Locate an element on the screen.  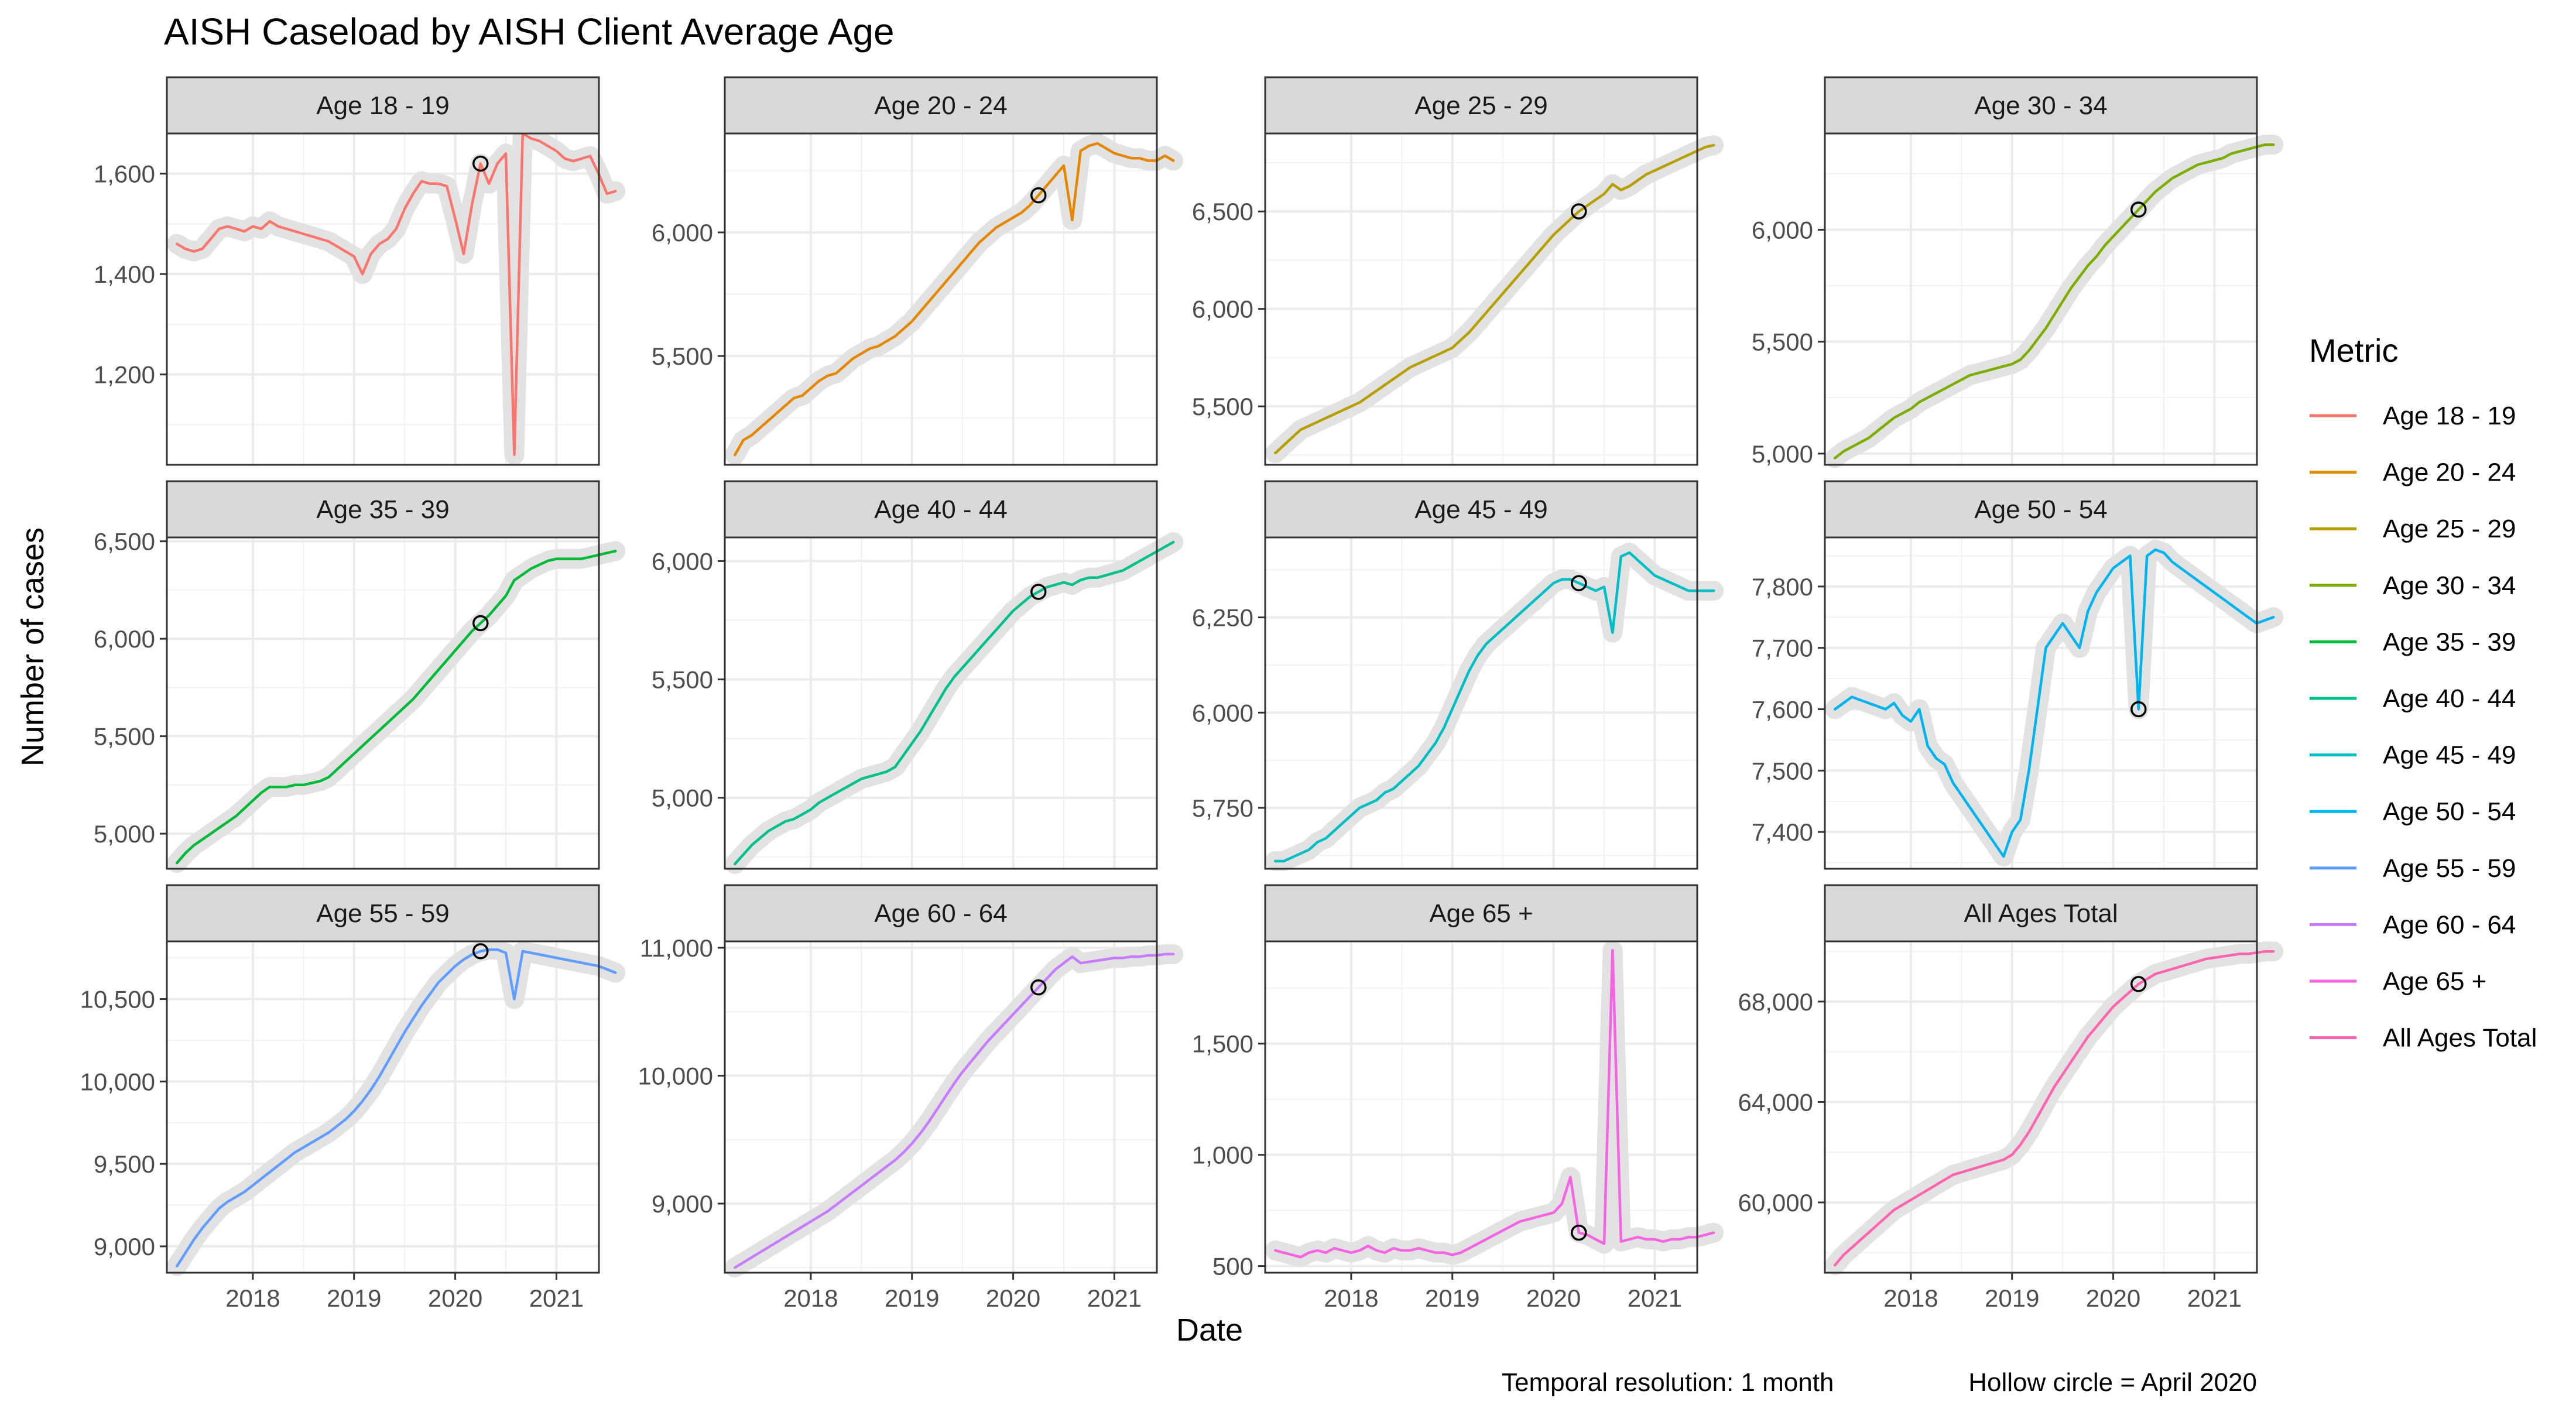
strip-label-age-50-54: Age 50 - 54 is located at coordinates (2041, 509).